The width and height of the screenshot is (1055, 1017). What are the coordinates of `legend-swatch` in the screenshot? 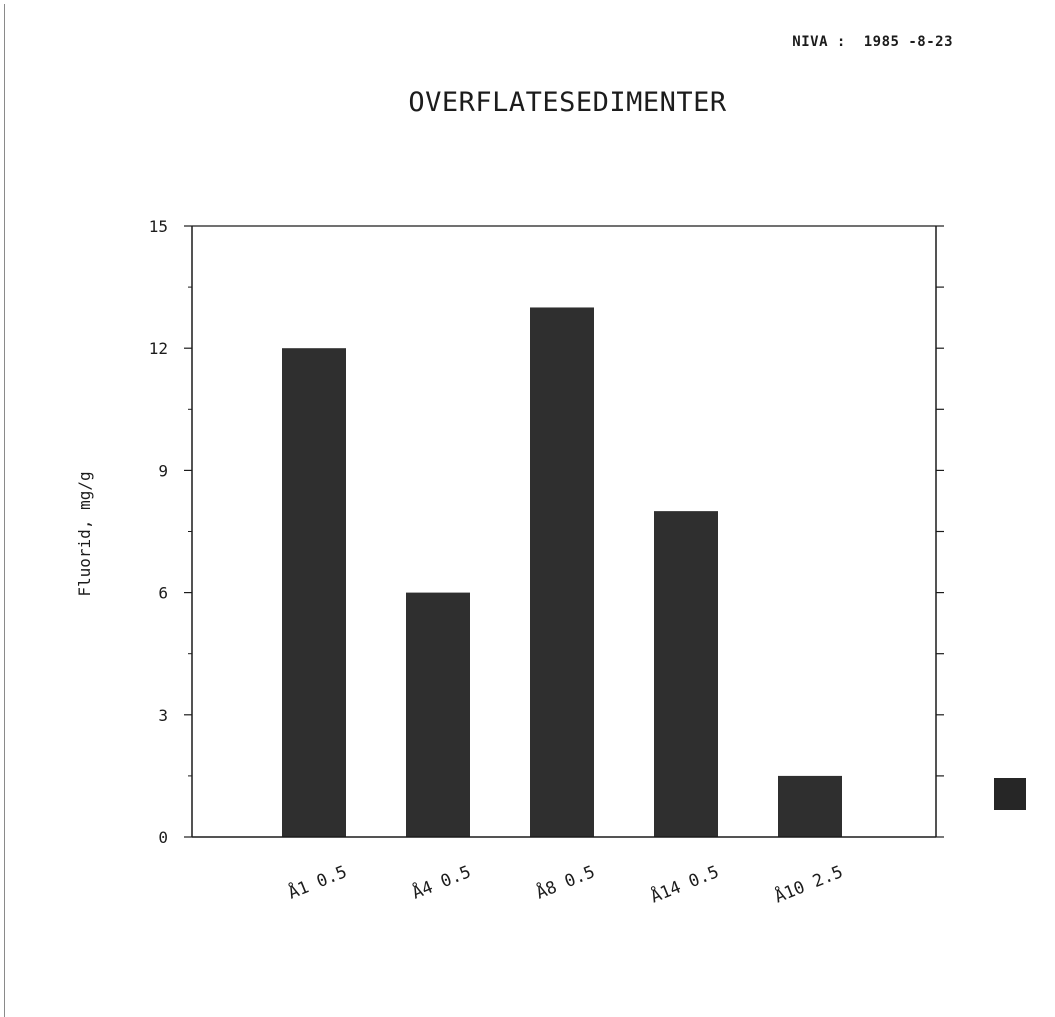 It's located at (1010, 794).